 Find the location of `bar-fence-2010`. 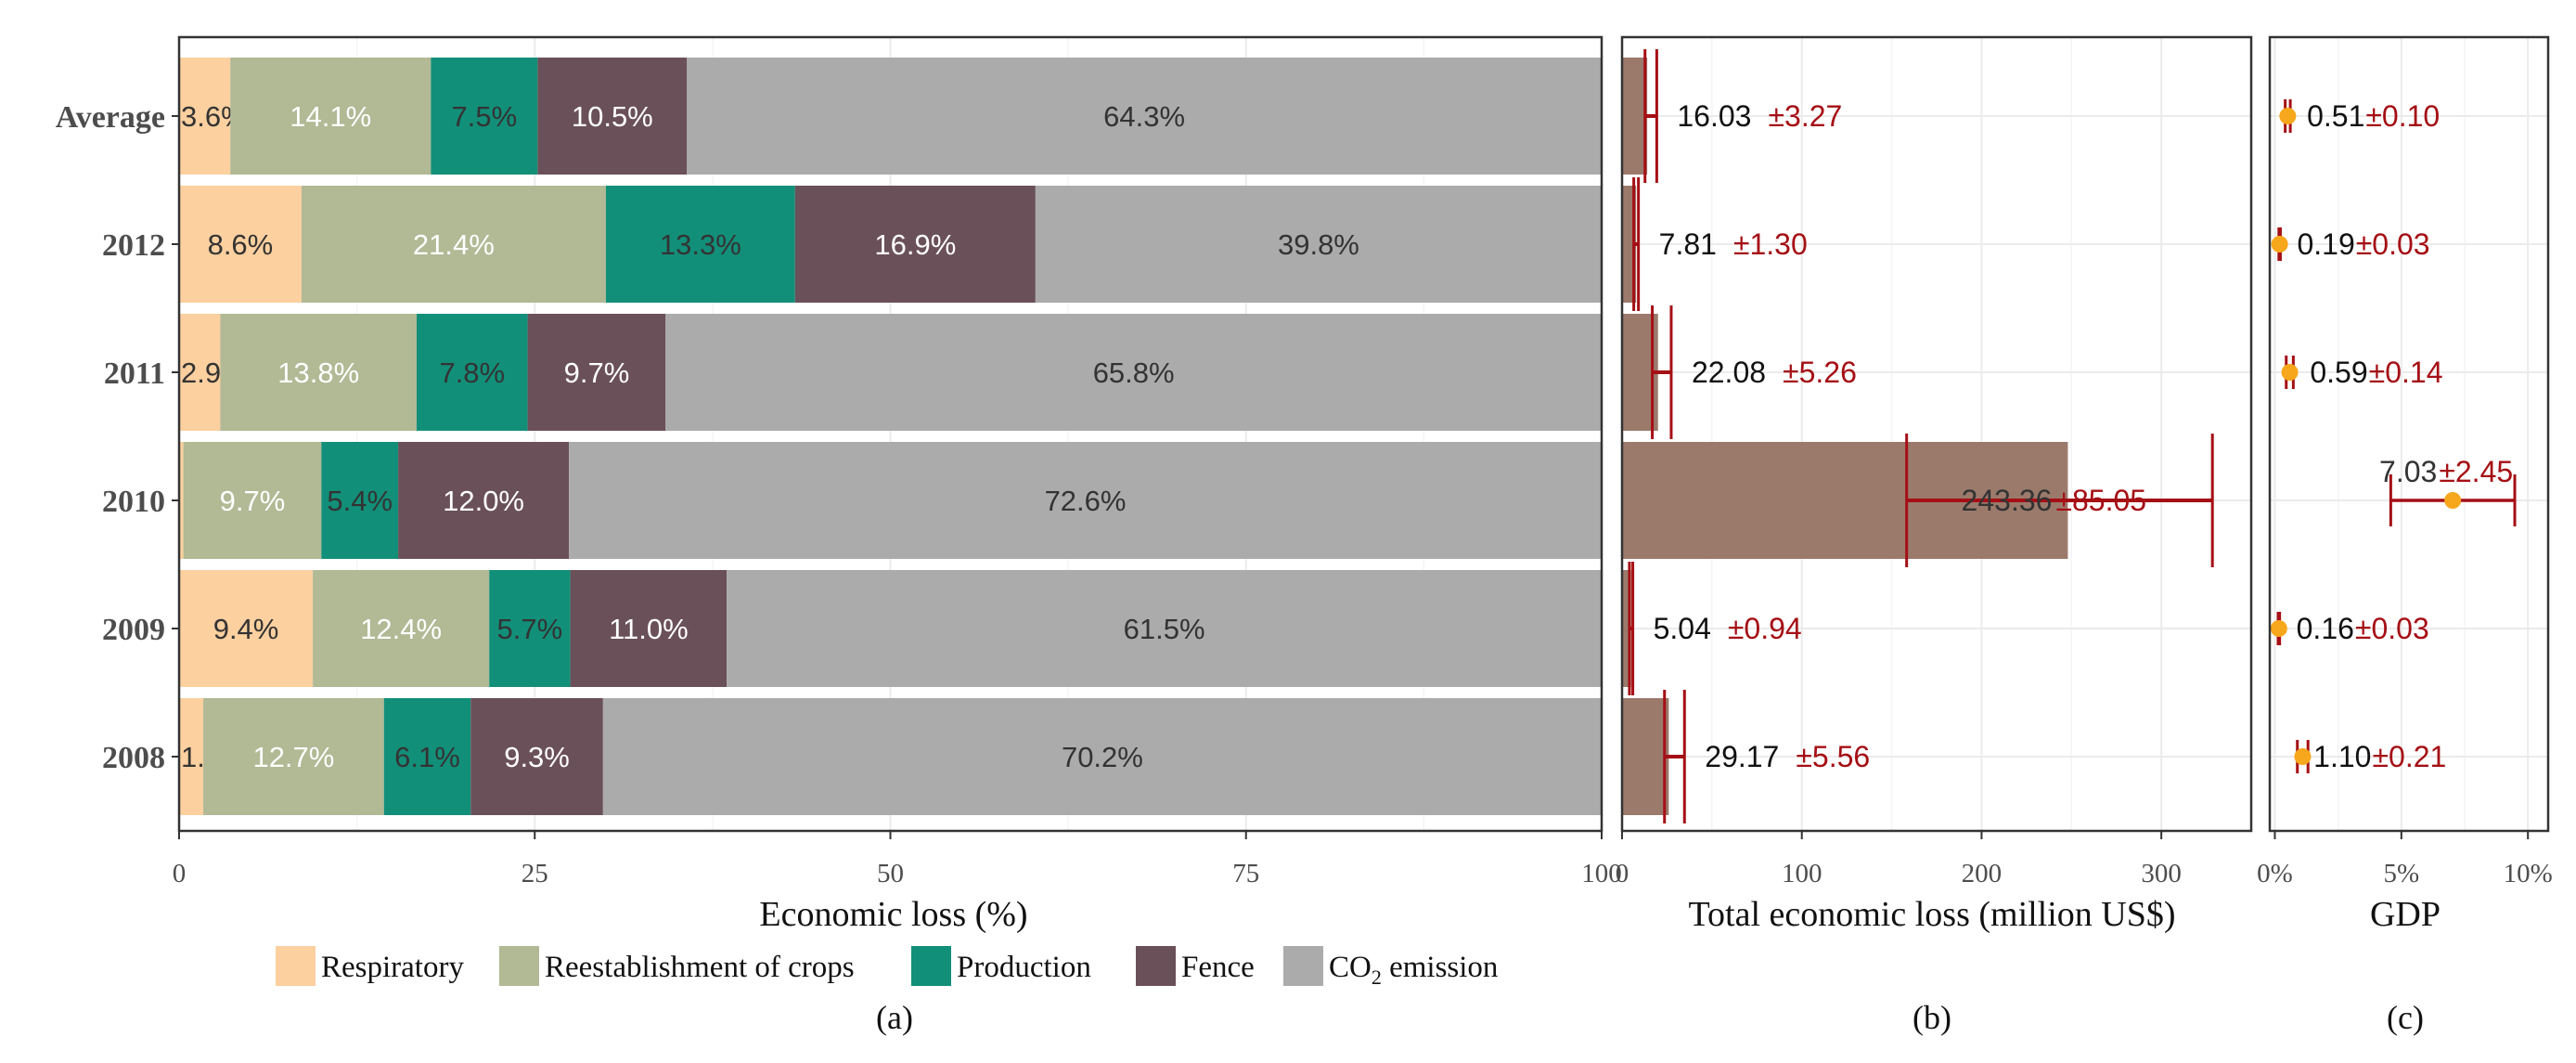

bar-fence-2010 is located at coordinates (484, 501).